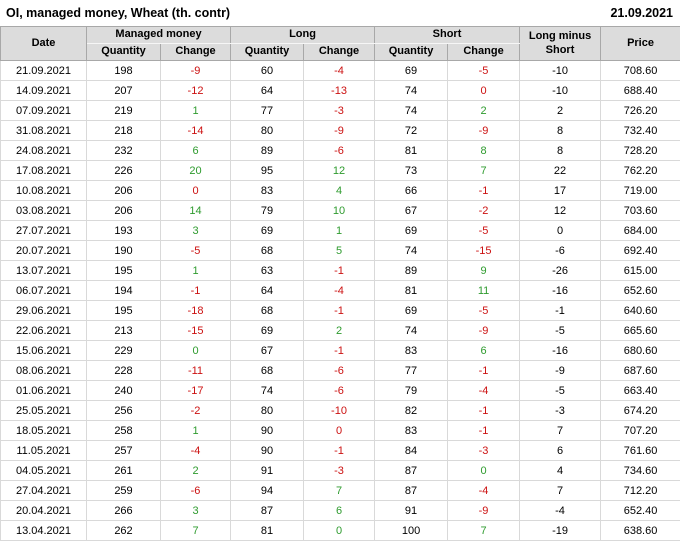 The width and height of the screenshot is (680, 548). Describe the element at coordinates (267, 330) in the screenshot. I see `cell-long-quantity: 69` at that location.